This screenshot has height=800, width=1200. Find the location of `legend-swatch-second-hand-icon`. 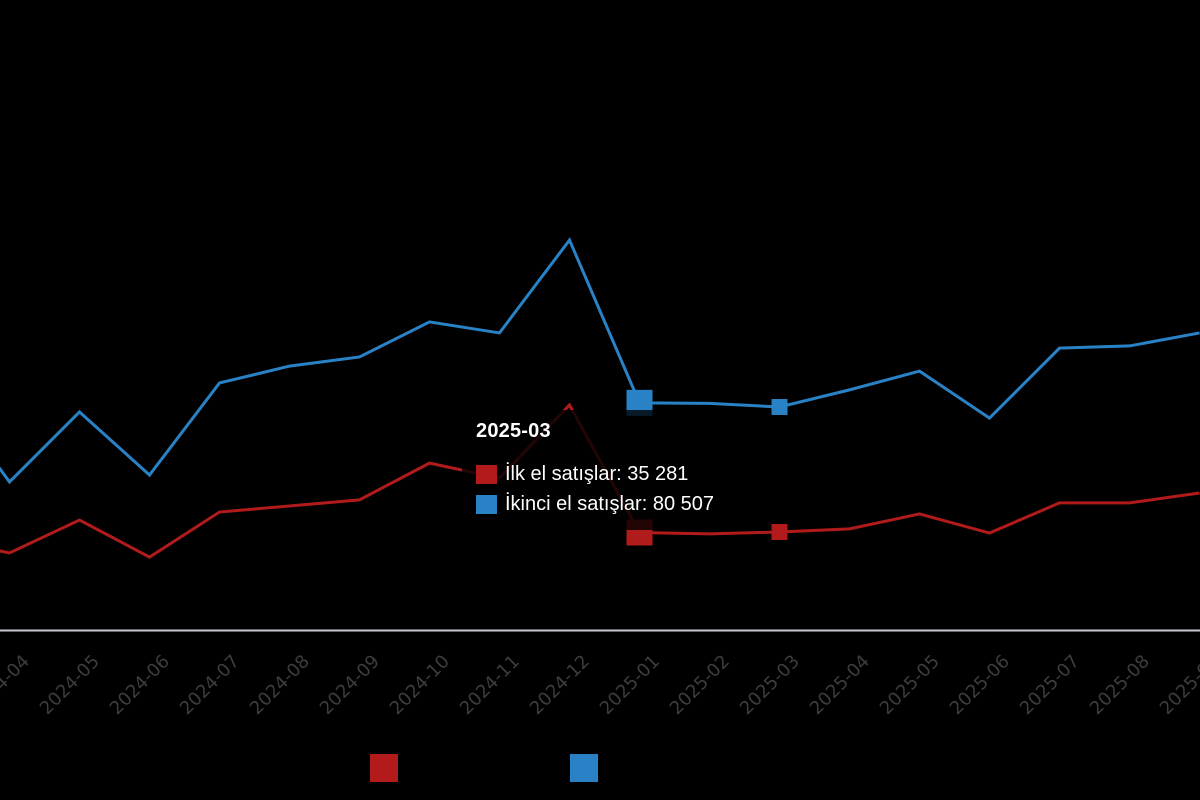

legend-swatch-second-hand-icon is located at coordinates (584, 768).